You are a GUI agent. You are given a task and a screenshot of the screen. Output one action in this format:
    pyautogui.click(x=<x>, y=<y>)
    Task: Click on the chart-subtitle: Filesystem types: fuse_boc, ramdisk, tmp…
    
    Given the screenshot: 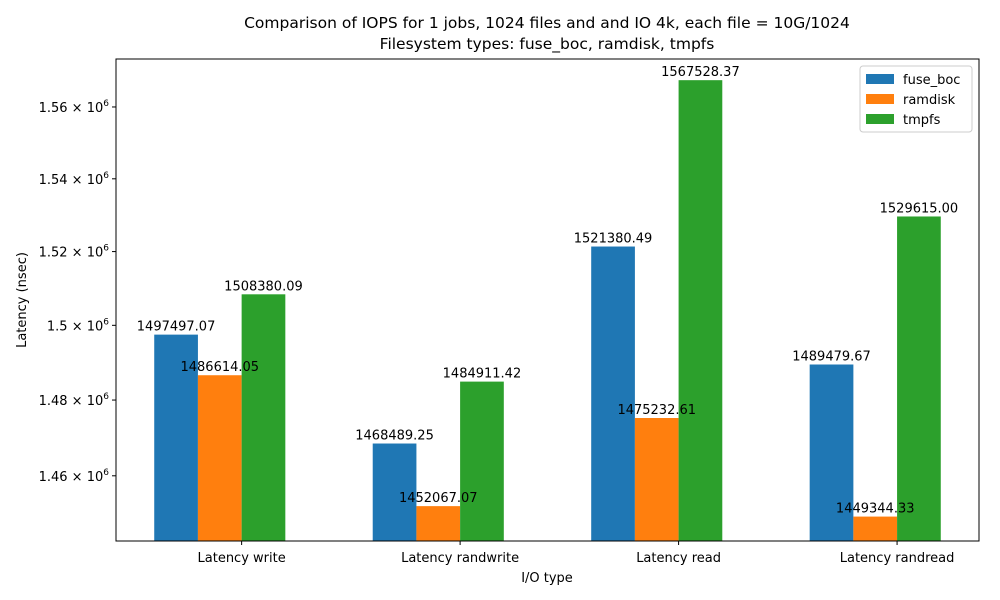 What is the action you would take?
    pyautogui.click(x=547, y=44)
    